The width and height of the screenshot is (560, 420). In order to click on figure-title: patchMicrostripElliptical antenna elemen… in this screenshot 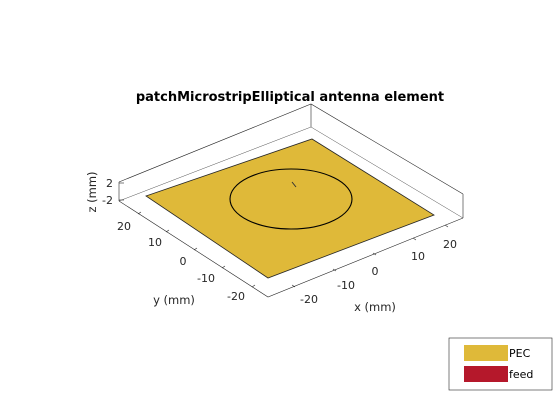, I will do `click(290, 97)`.